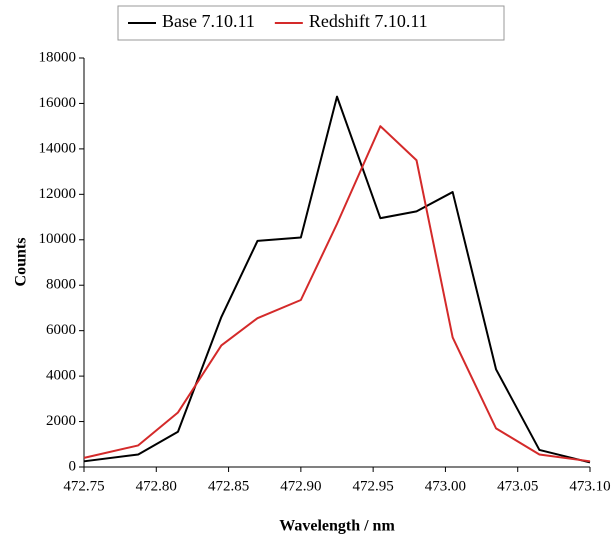  What do you see at coordinates (589, 486) in the screenshot?
I see `x-tick-label: 473.10` at bounding box center [589, 486].